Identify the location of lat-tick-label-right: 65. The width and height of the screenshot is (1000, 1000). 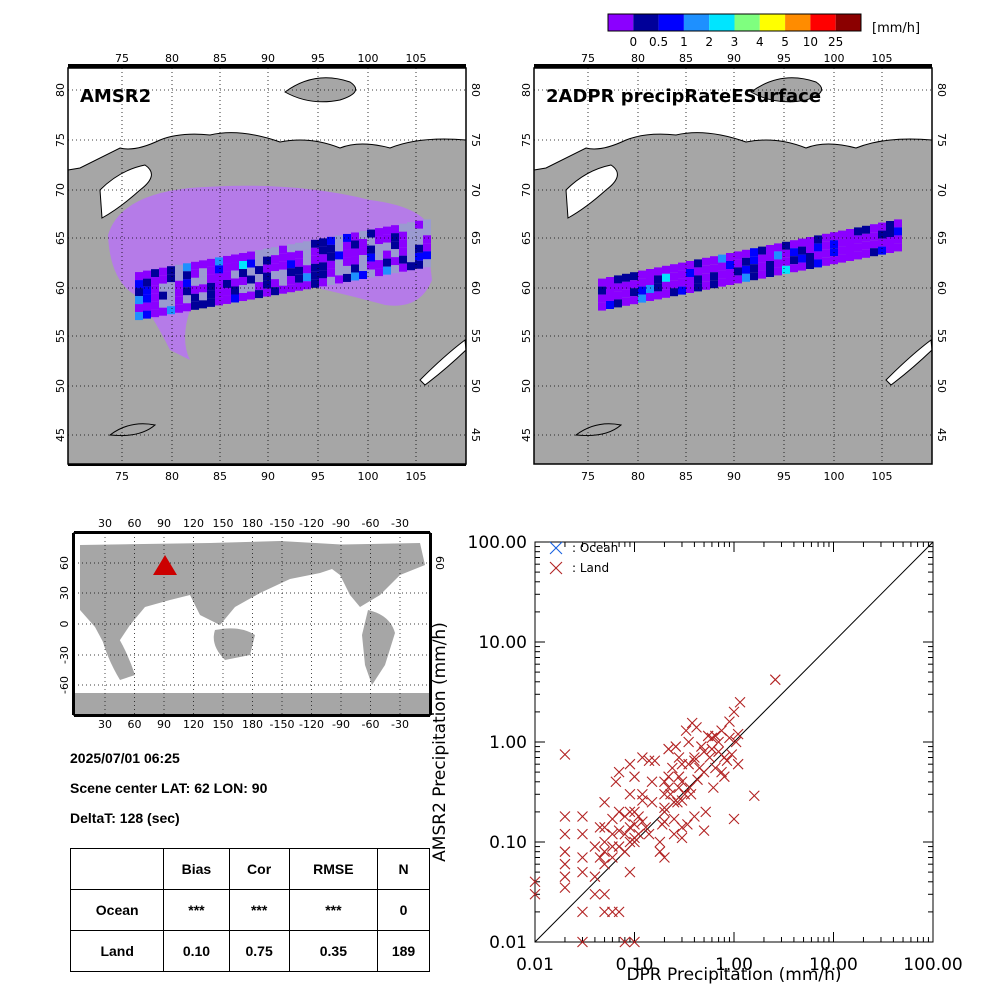
(475, 238).